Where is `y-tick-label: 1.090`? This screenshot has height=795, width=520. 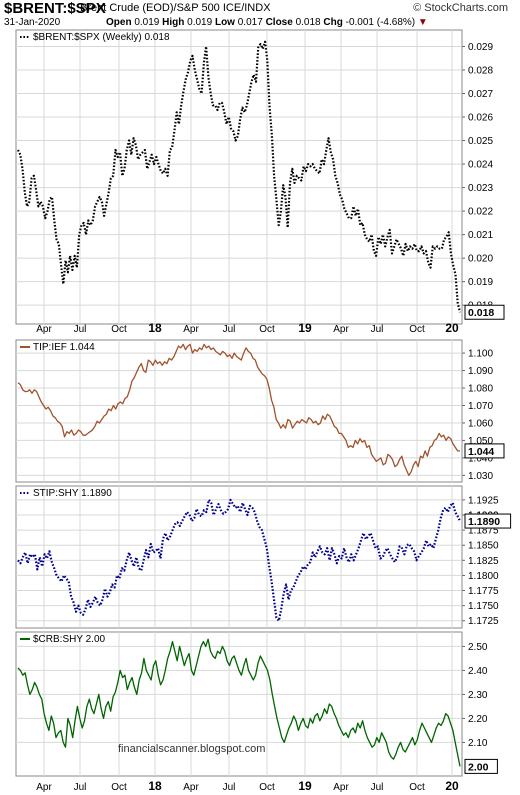 y-tick-label: 1.090 is located at coordinates (480, 371).